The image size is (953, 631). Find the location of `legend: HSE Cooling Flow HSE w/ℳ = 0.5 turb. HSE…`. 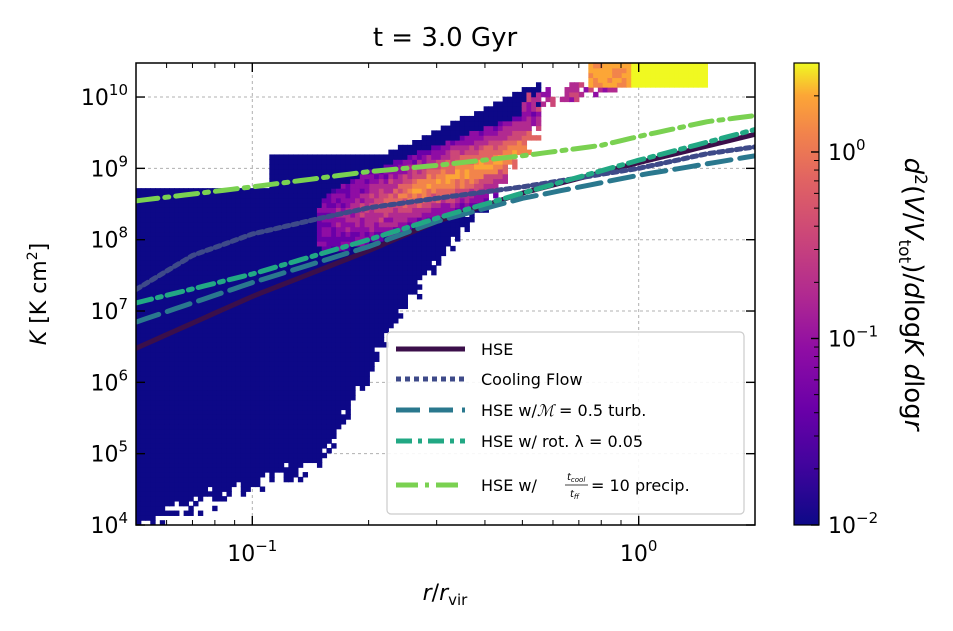

legend: HSE Cooling Flow HSE w/ℳ = 0.5 turb. HSE… is located at coordinates (565, 423).